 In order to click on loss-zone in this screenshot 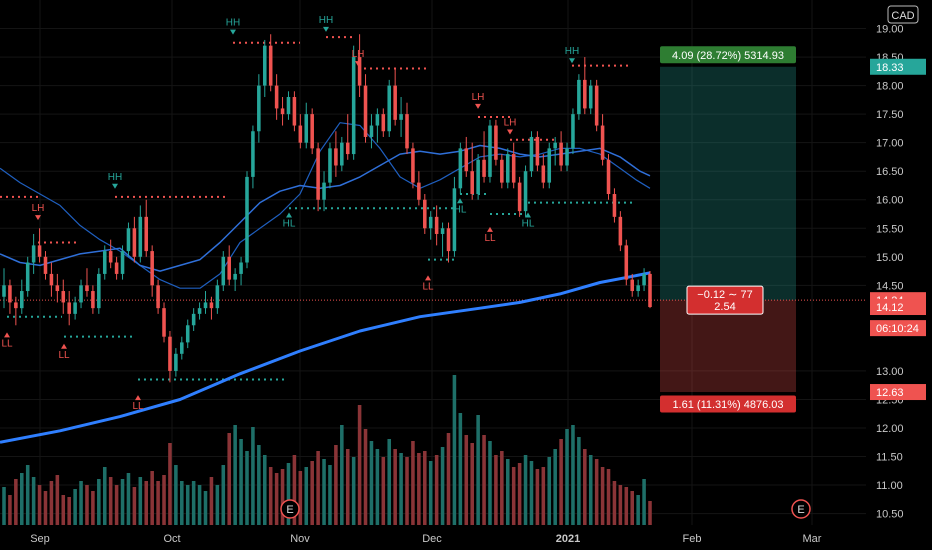, I will do `click(728, 346)`.